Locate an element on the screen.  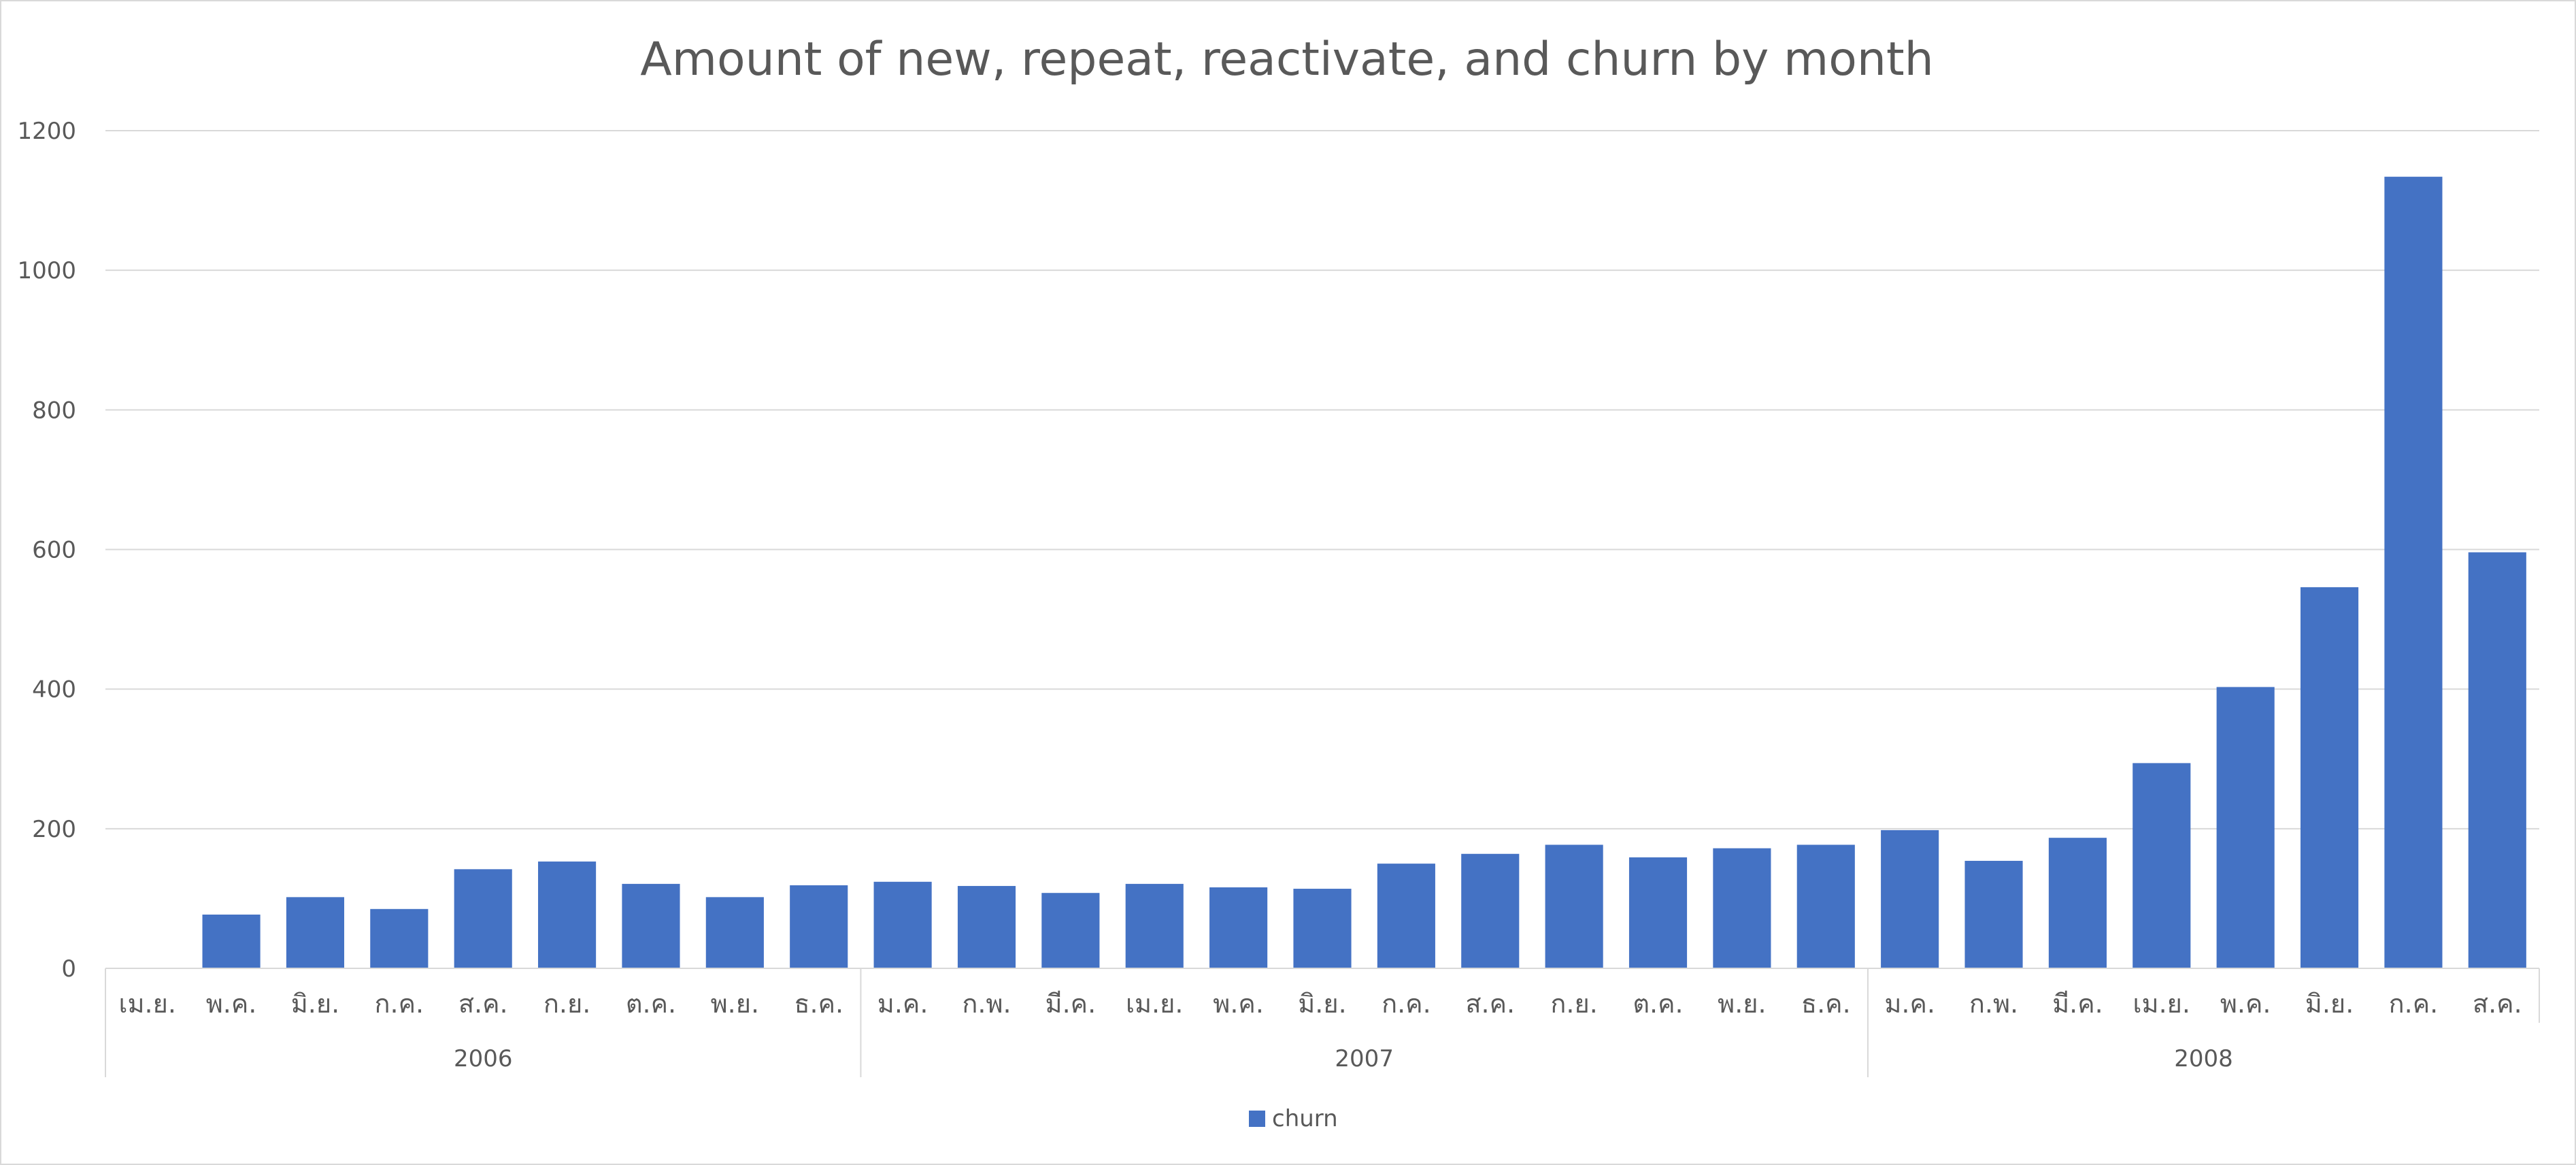
y-tick-label: 400 is located at coordinates (54, 690).